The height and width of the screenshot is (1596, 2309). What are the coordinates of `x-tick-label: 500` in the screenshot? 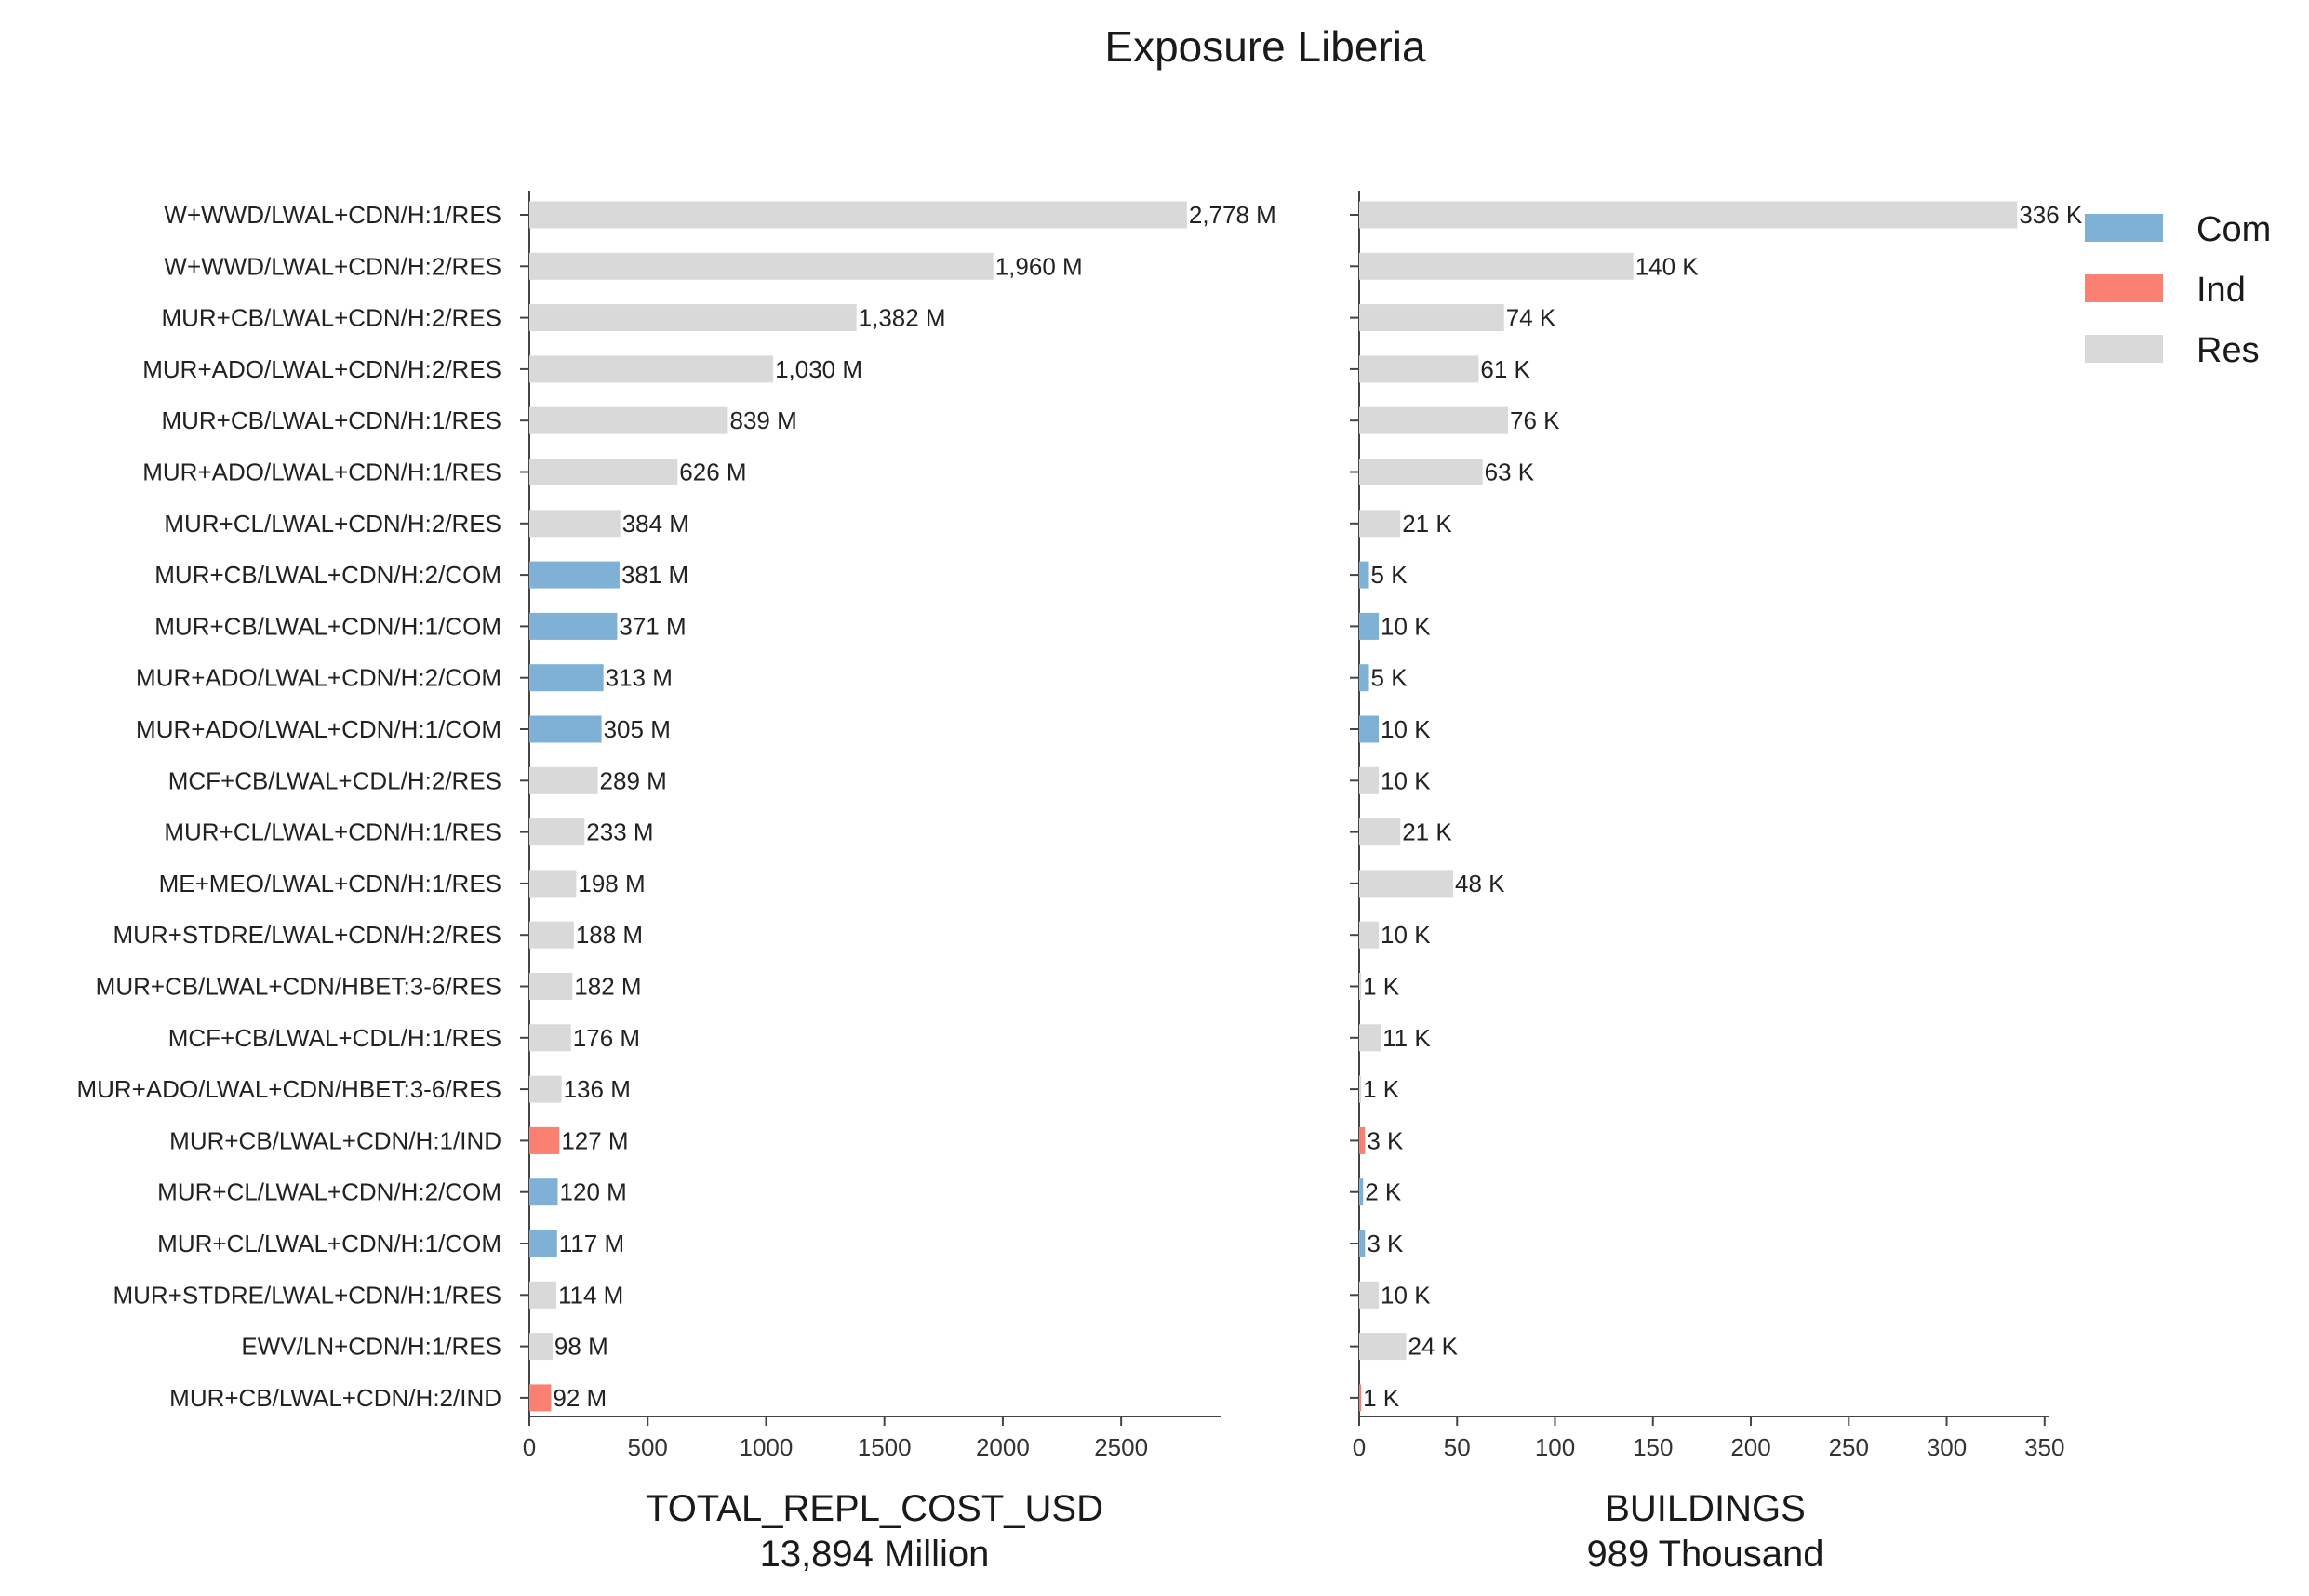 It's located at (648, 1447).